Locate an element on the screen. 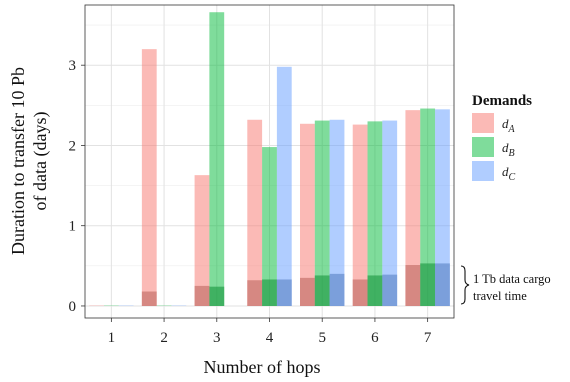  x-tick-label: 2 is located at coordinates (164, 338).